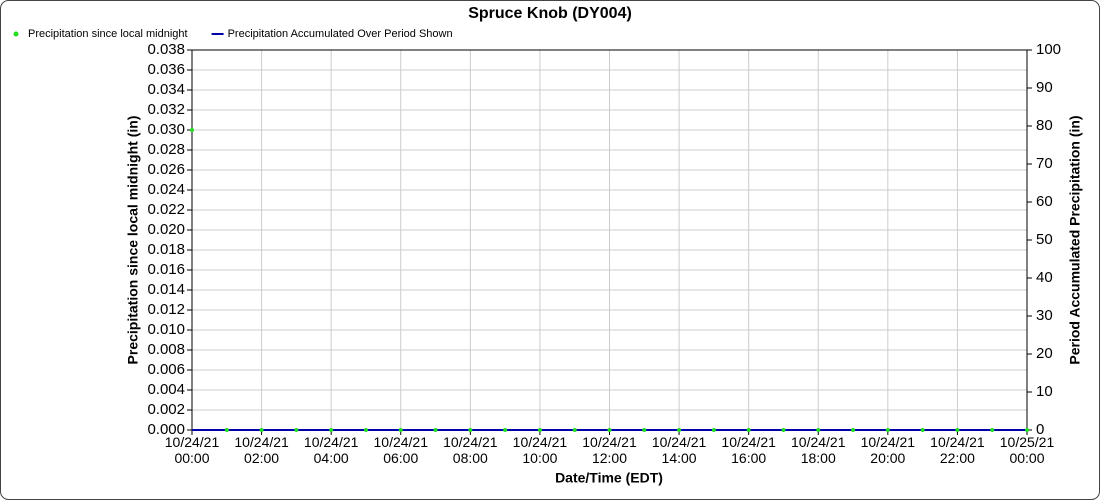 The height and width of the screenshot is (500, 1100). Describe the element at coordinates (166, 149) in the screenshot. I see `y-tick-label: 0.028` at that location.